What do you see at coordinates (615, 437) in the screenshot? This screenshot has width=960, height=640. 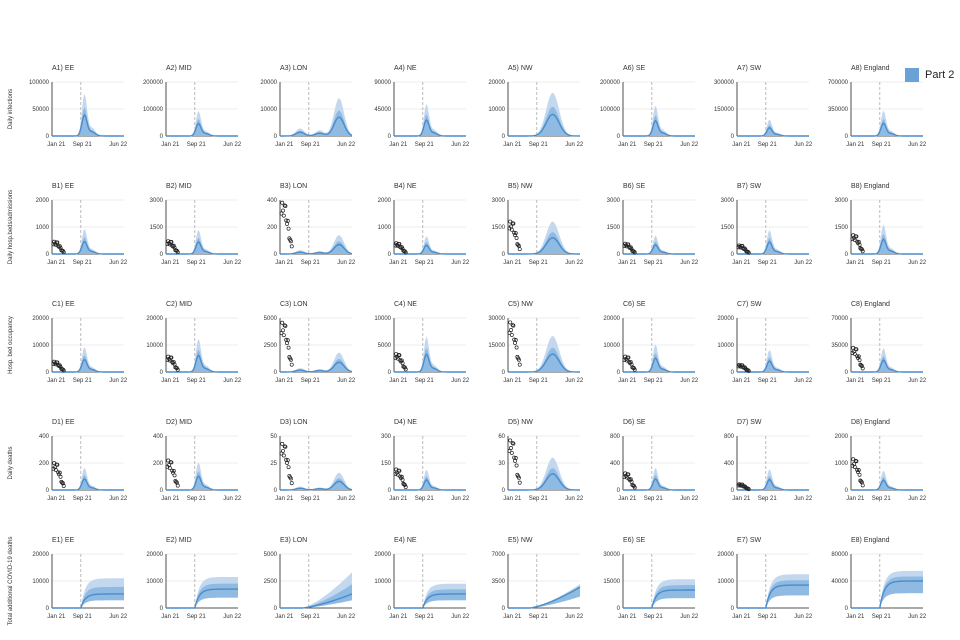 I see `y-tick-label: 800` at bounding box center [615, 437].